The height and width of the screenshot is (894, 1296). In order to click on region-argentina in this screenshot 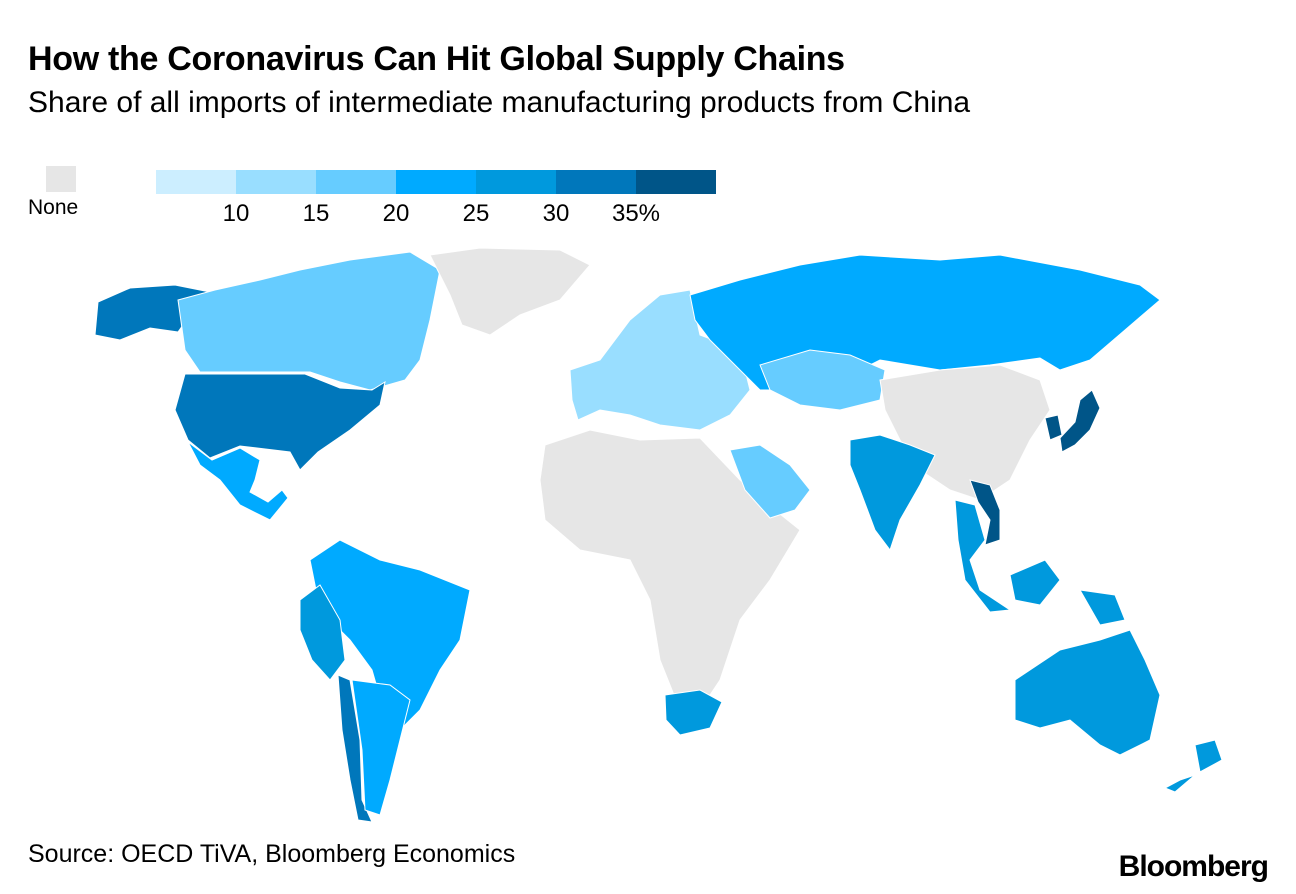, I will do `click(381, 747)`.